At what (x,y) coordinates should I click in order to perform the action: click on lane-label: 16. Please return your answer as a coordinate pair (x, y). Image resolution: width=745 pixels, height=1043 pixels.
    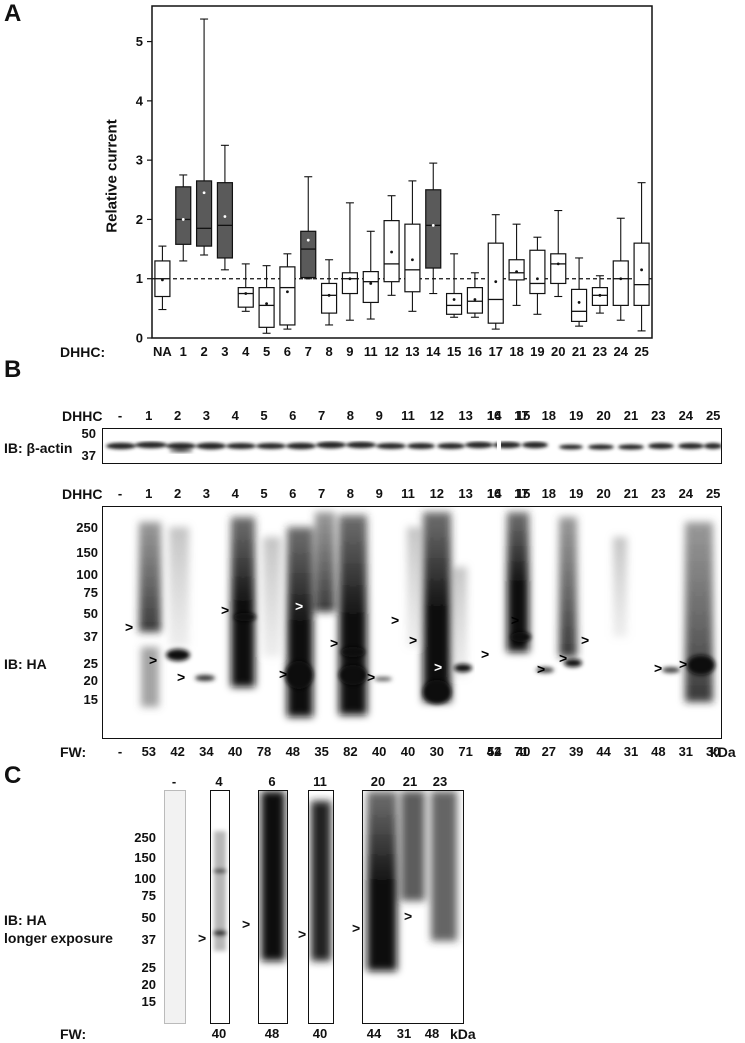
    Looking at the image, I should click on (494, 415).